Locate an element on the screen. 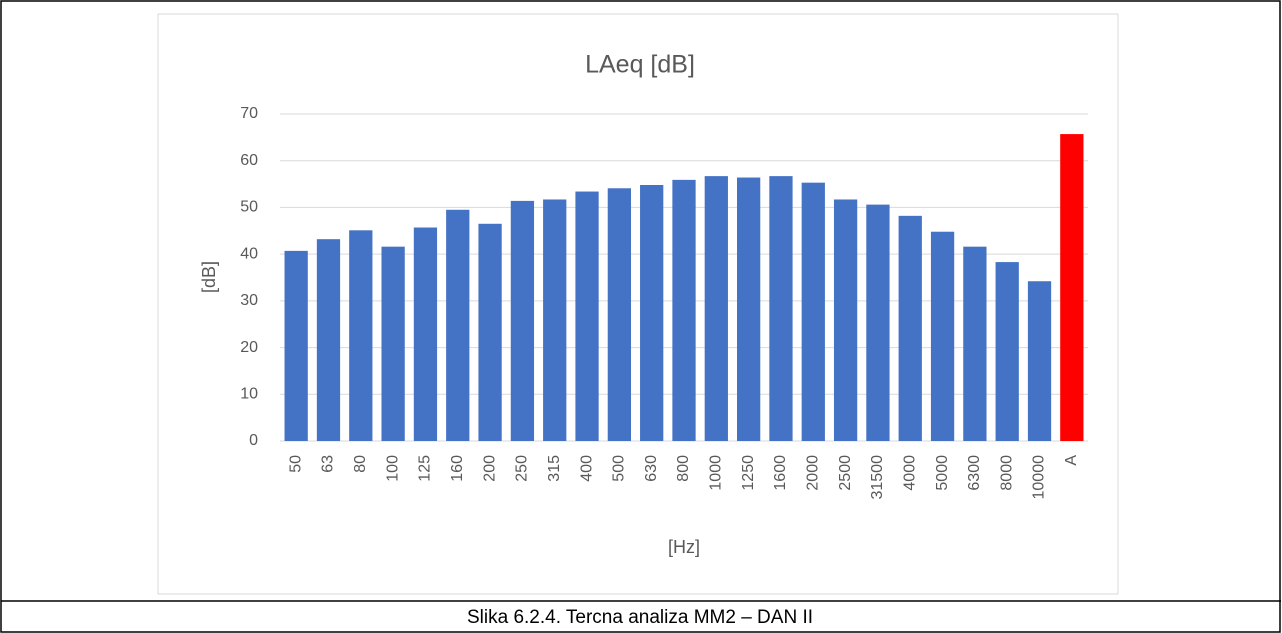 This screenshot has width=1282, height=633. y-axis-label: [dB] is located at coordinates (209, 277).